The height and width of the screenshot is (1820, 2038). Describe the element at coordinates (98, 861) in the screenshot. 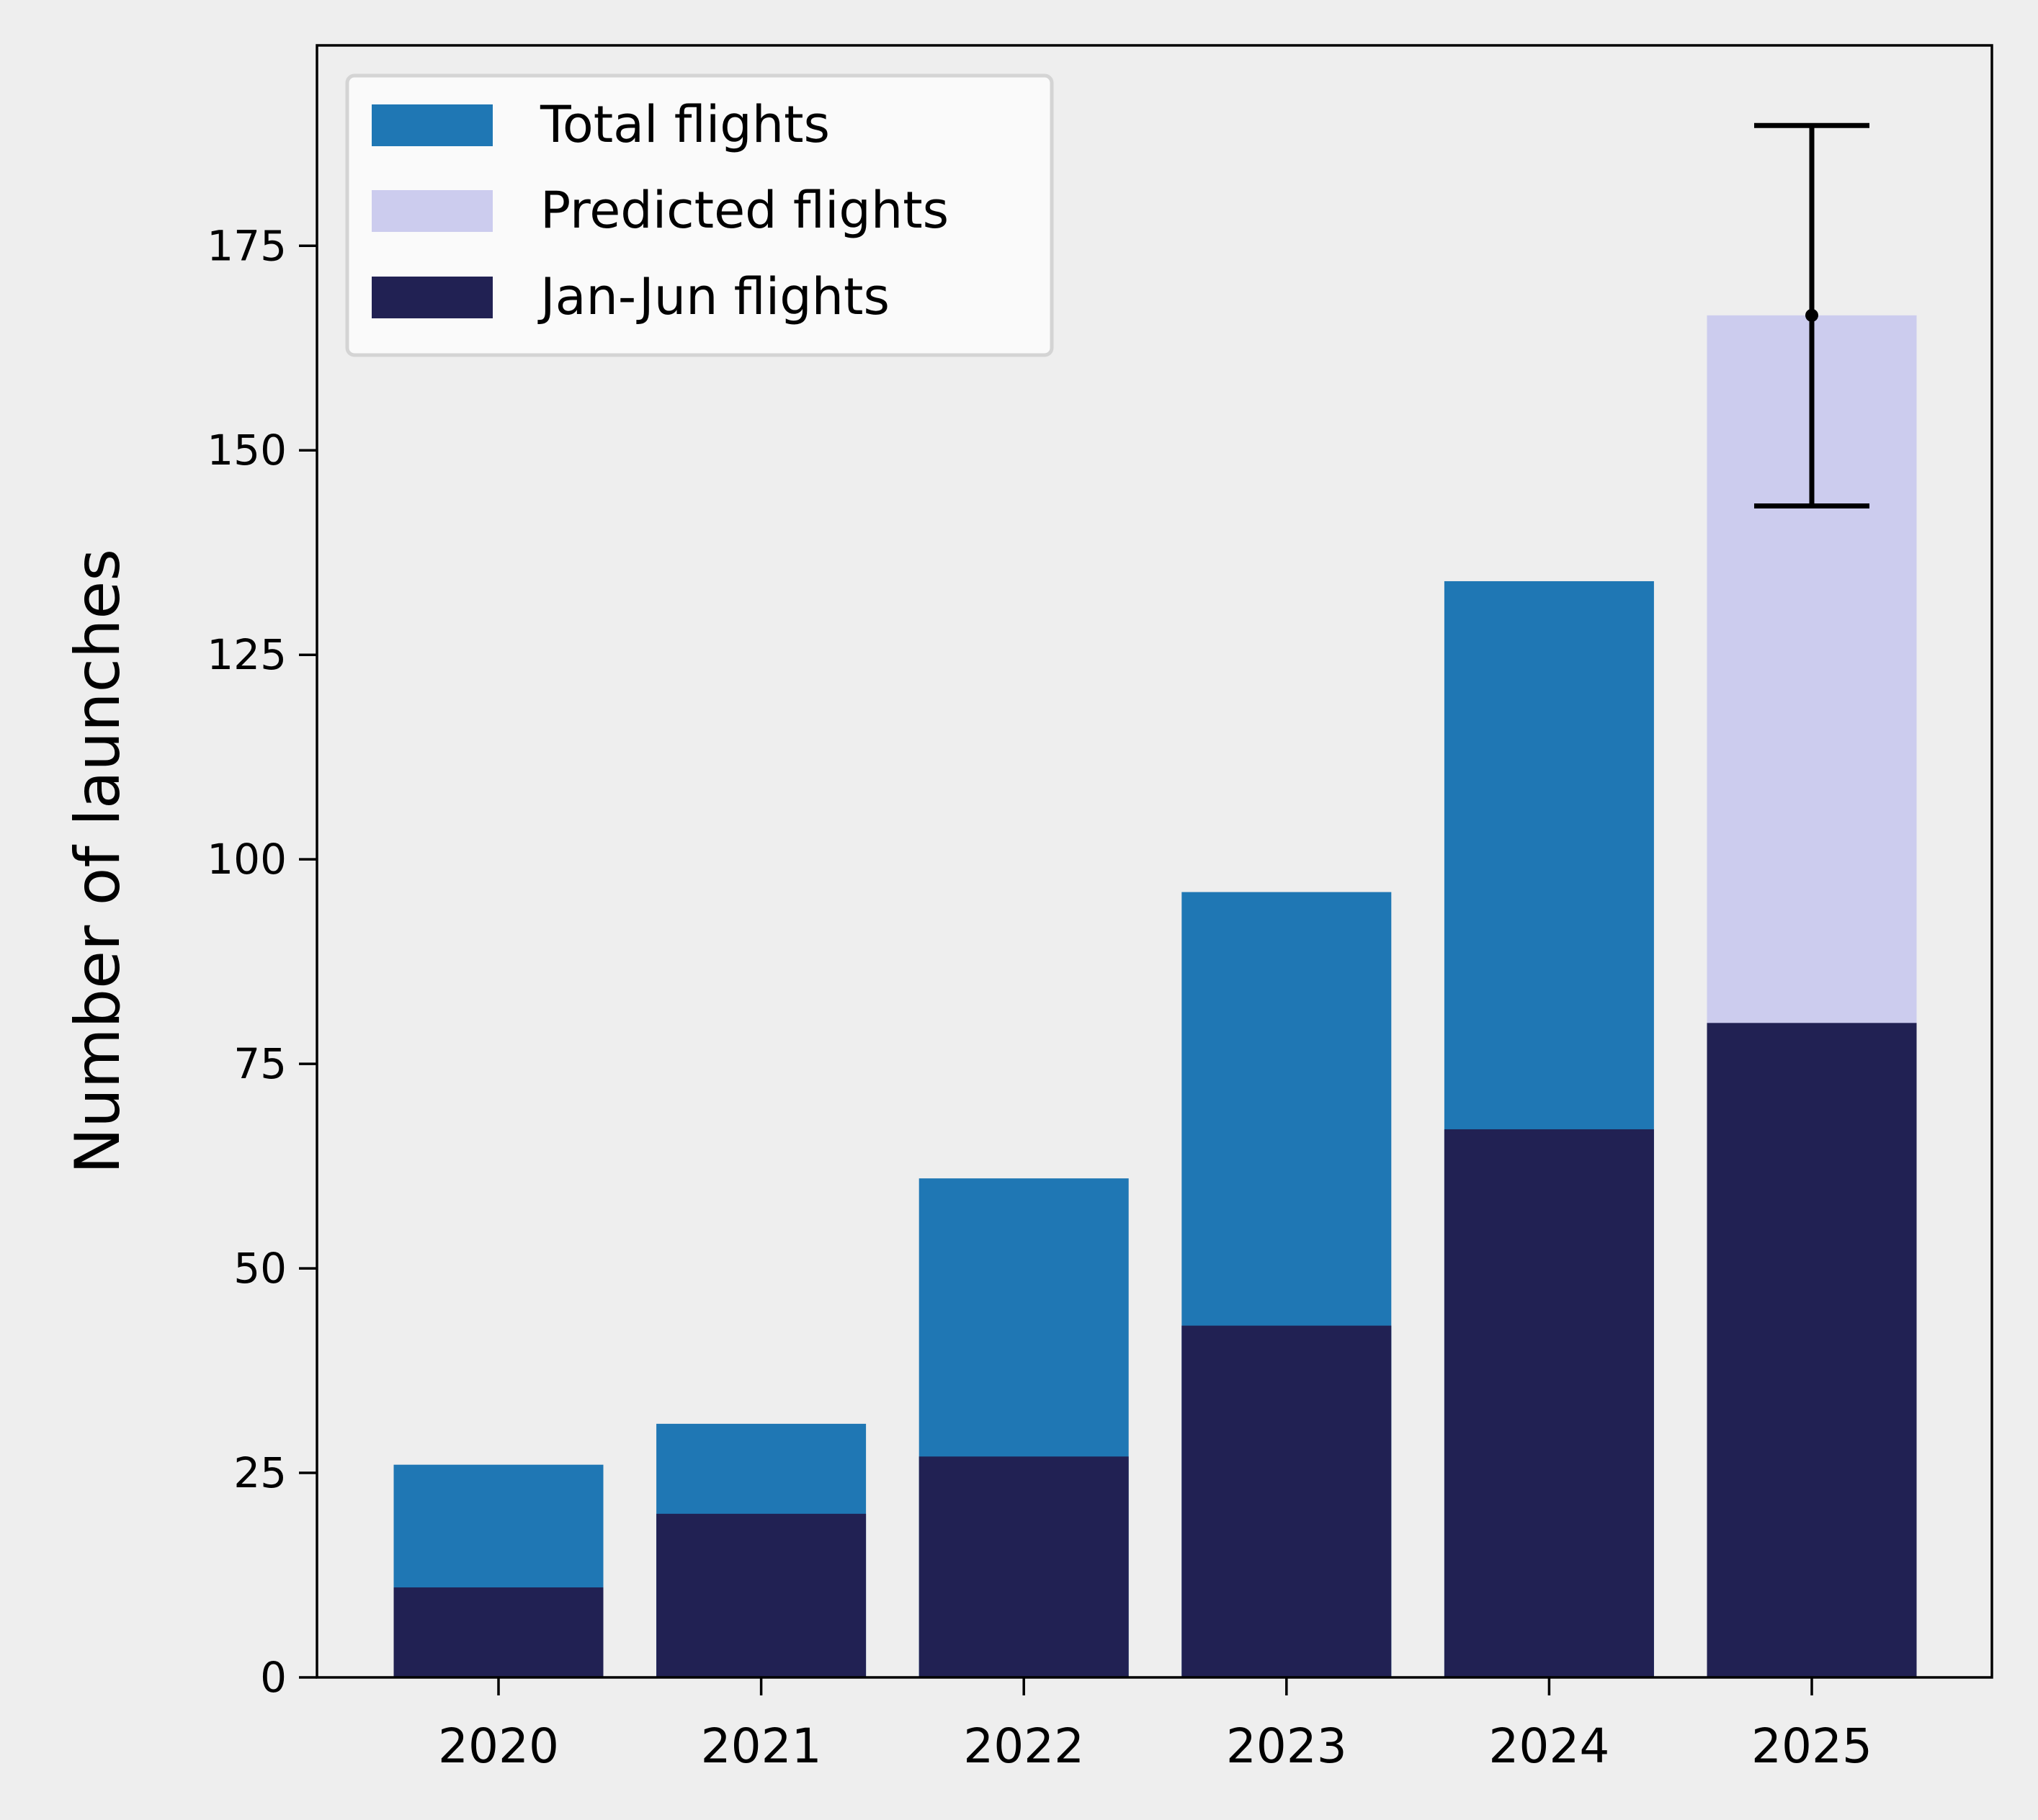

I see `y-axis-label: Number of launches` at that location.